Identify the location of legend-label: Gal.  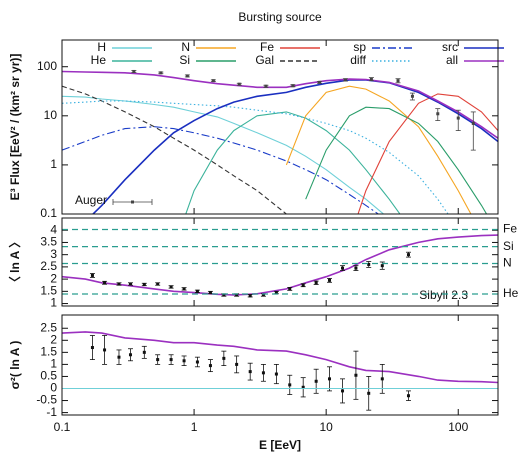
(264, 60).